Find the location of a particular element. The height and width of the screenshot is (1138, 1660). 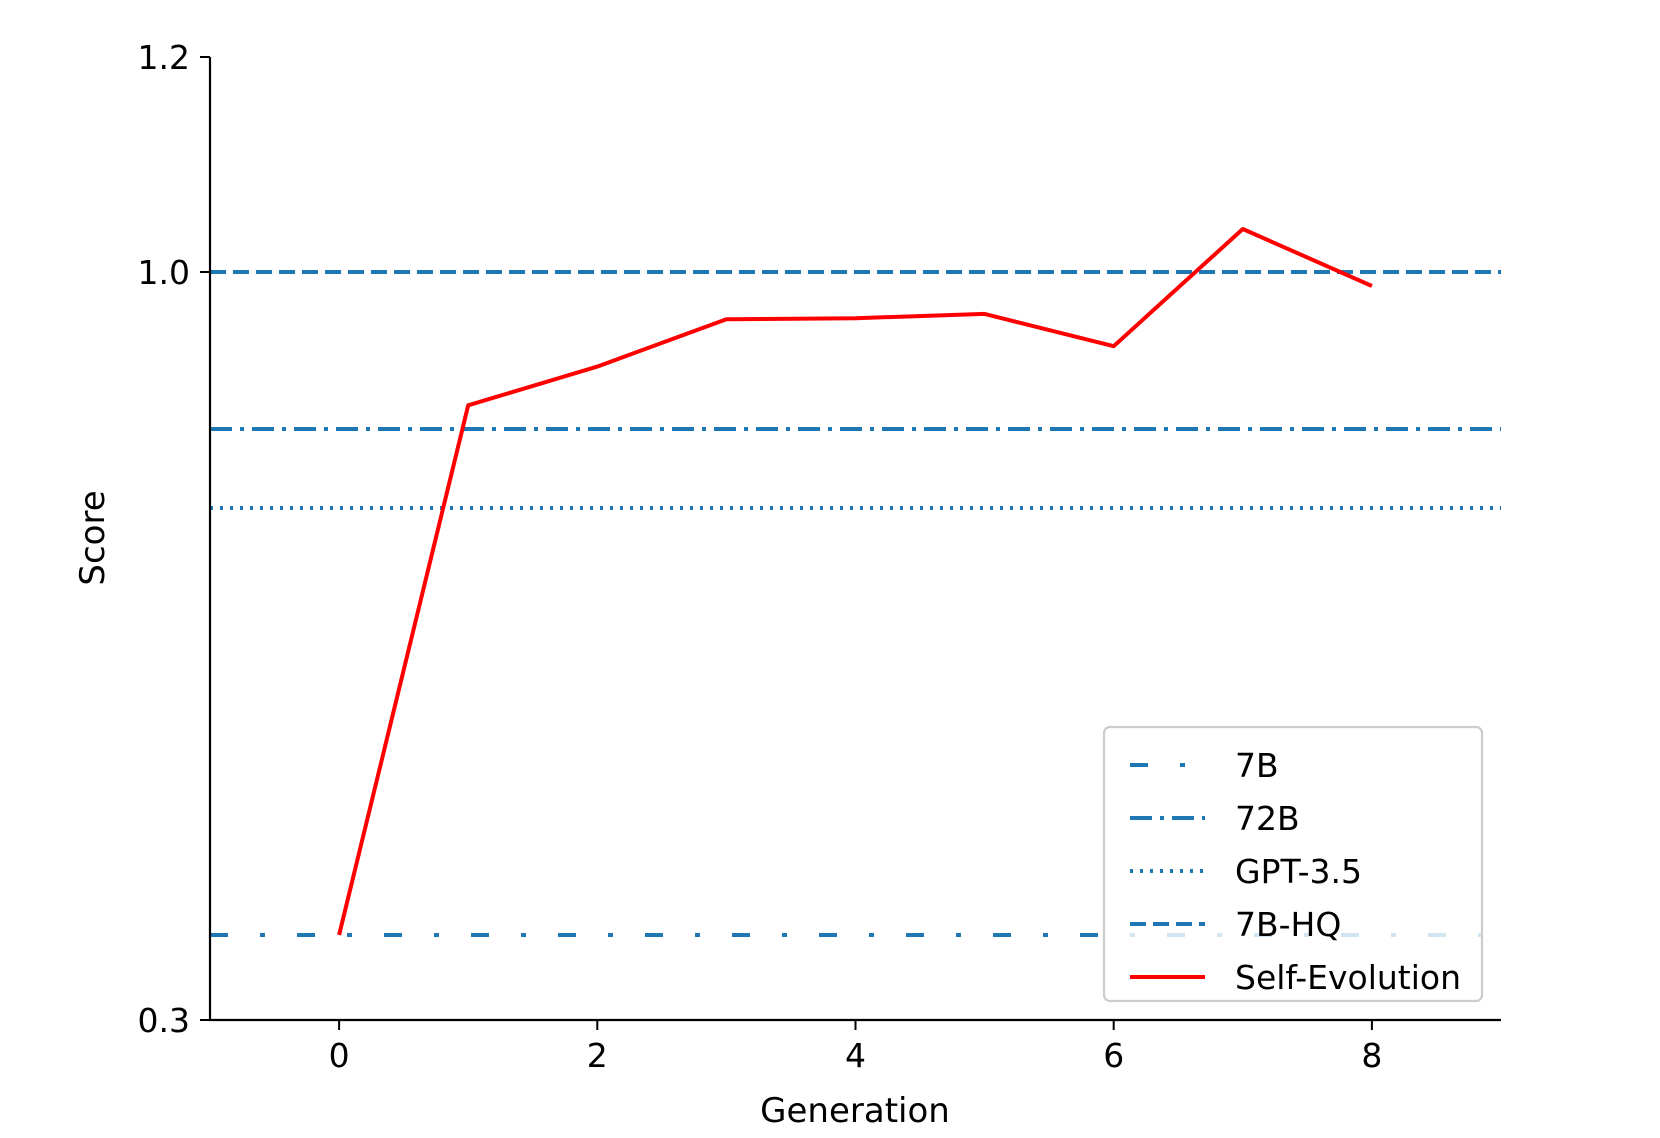

x-ticks: 0 2 4 6 8 is located at coordinates (855, 1047).